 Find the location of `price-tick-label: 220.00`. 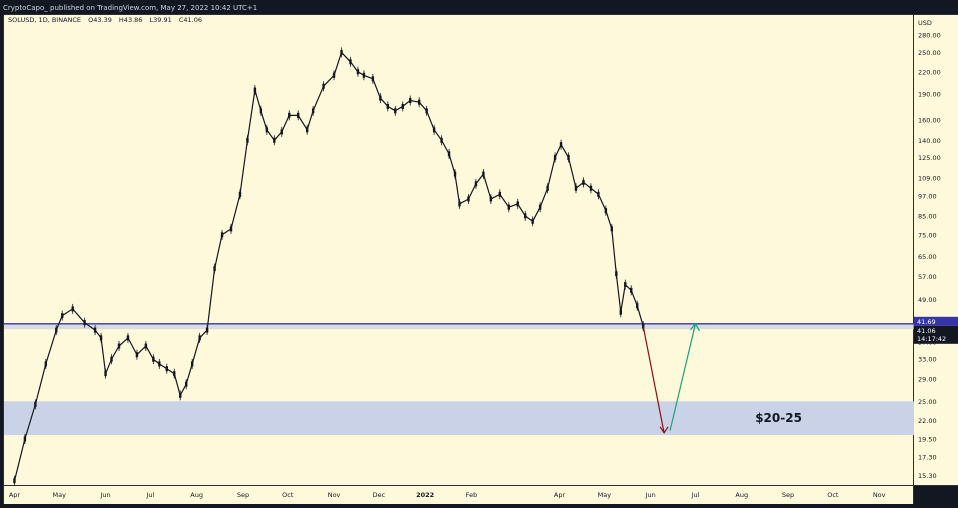

price-tick-label: 220.00 is located at coordinates (929, 72).